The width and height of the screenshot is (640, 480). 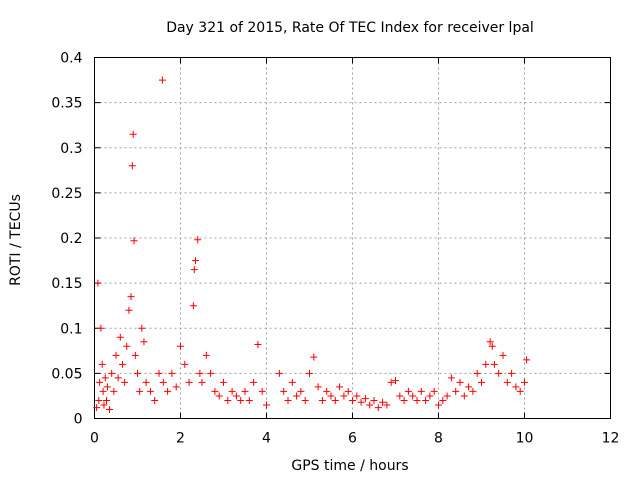 What do you see at coordinates (180, 439) in the screenshot?
I see `x-tick-label: 2` at bounding box center [180, 439].